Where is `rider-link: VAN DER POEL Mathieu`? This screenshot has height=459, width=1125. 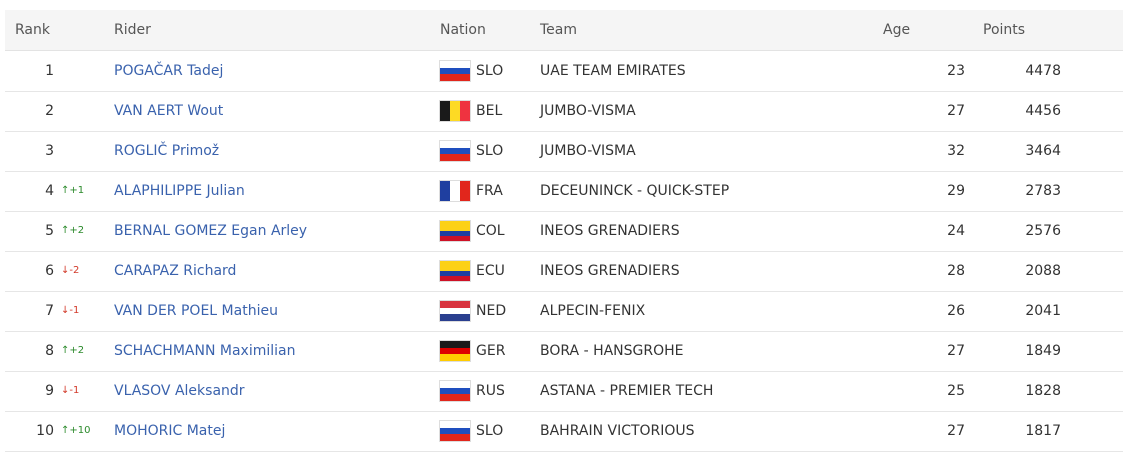
rider-link: VAN DER POEL Mathieu is located at coordinates (196, 311).